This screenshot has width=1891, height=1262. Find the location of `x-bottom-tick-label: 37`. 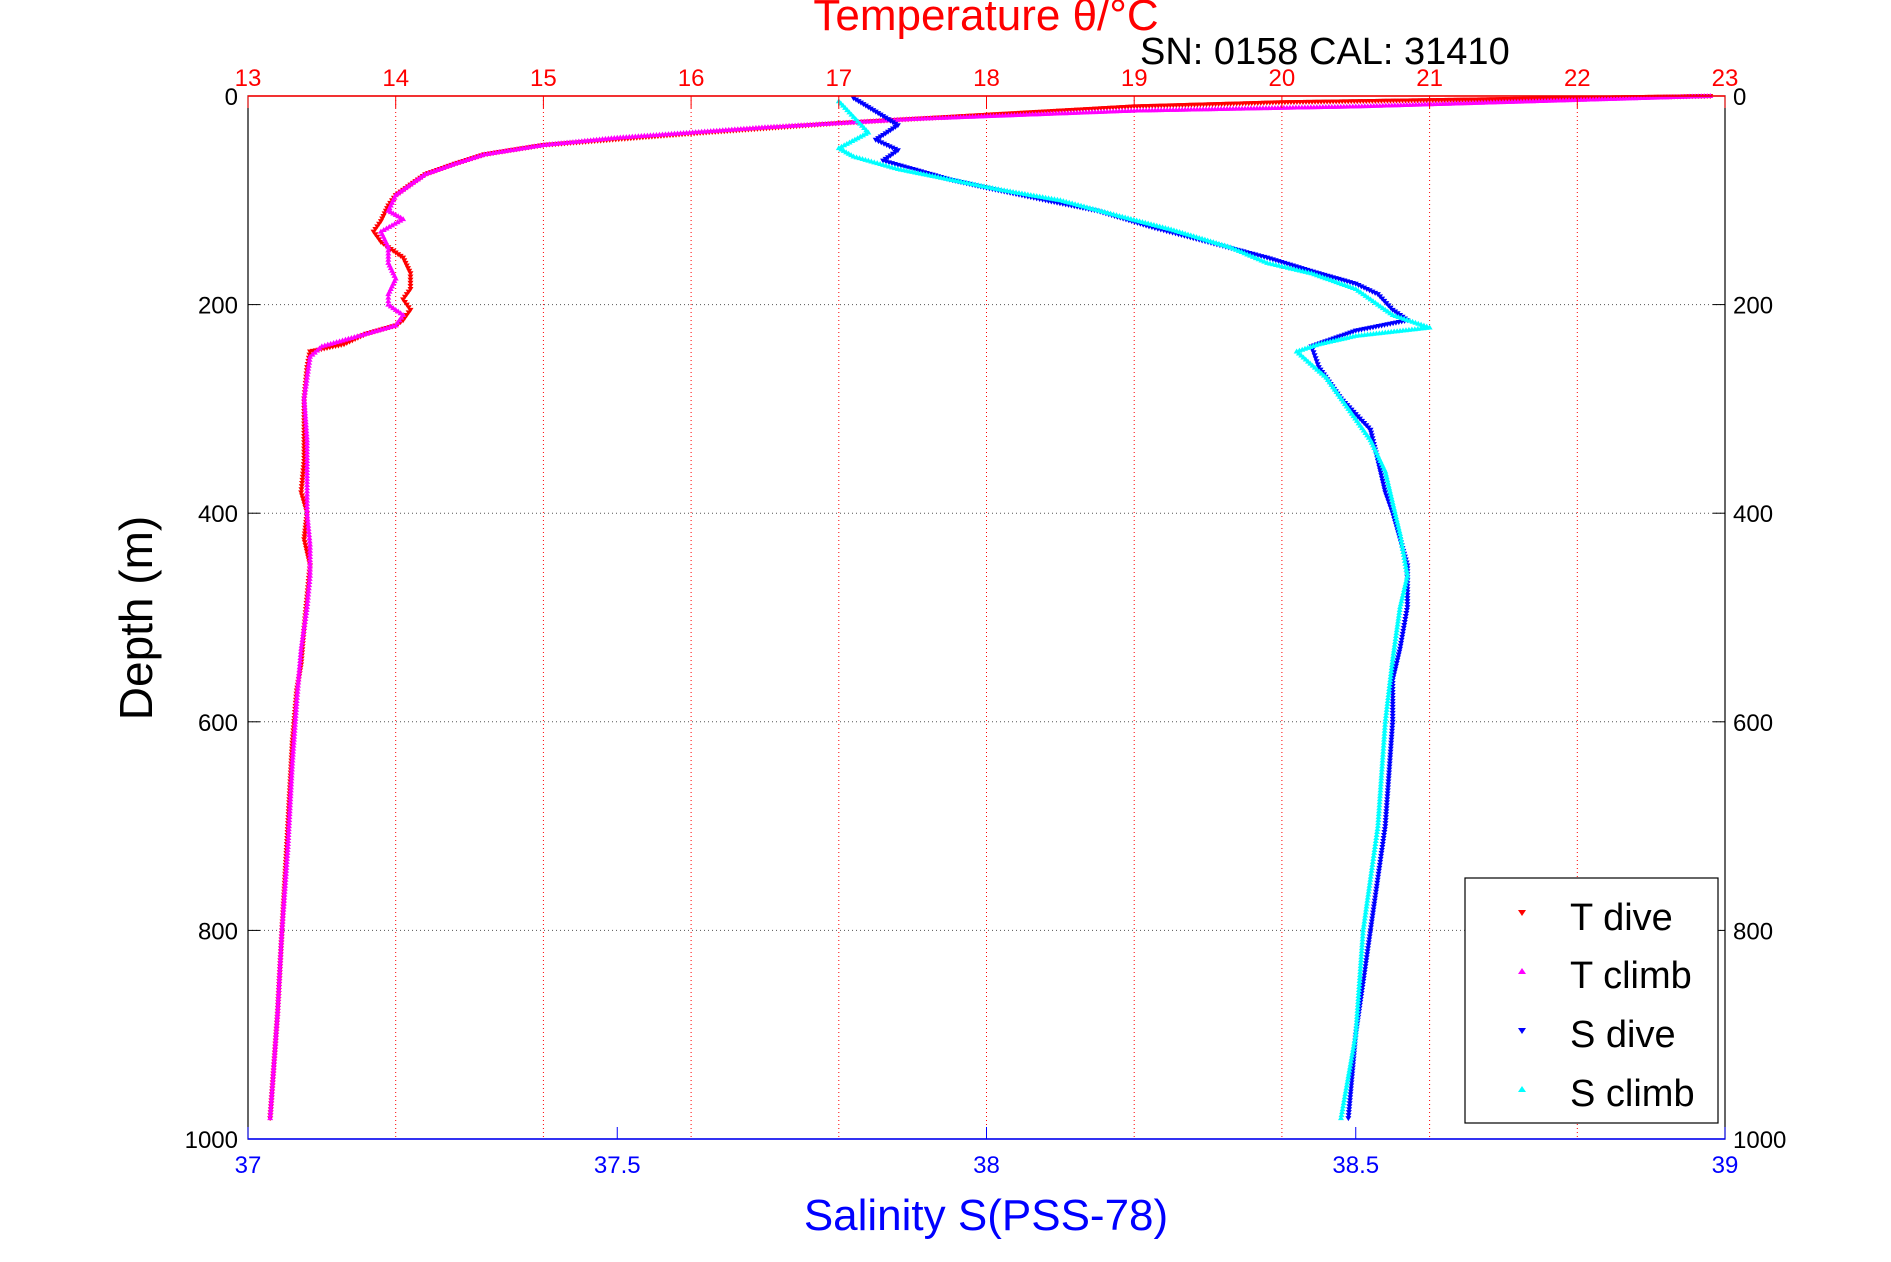

x-bottom-tick-label: 37 is located at coordinates (248, 1165).